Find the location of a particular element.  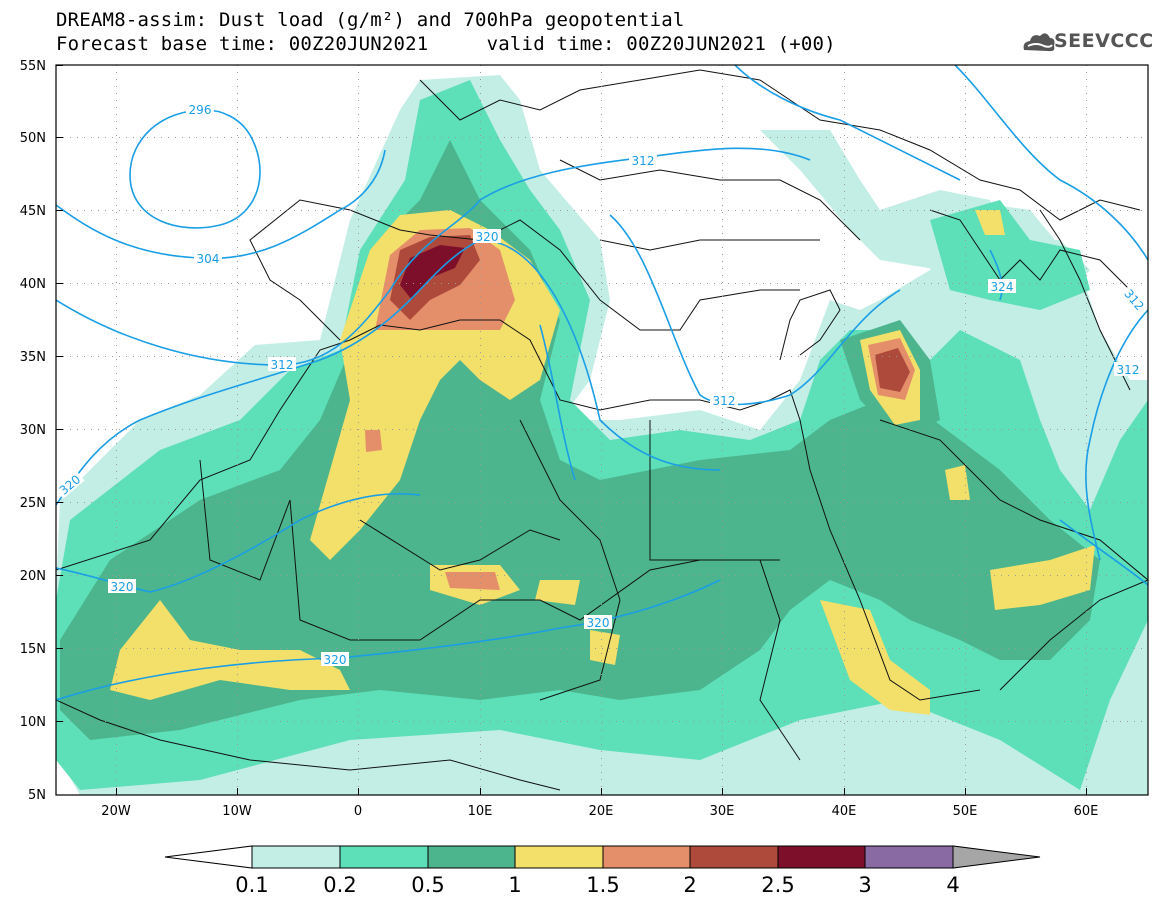

colorbar-bin-2-2.5 is located at coordinates (734, 857).